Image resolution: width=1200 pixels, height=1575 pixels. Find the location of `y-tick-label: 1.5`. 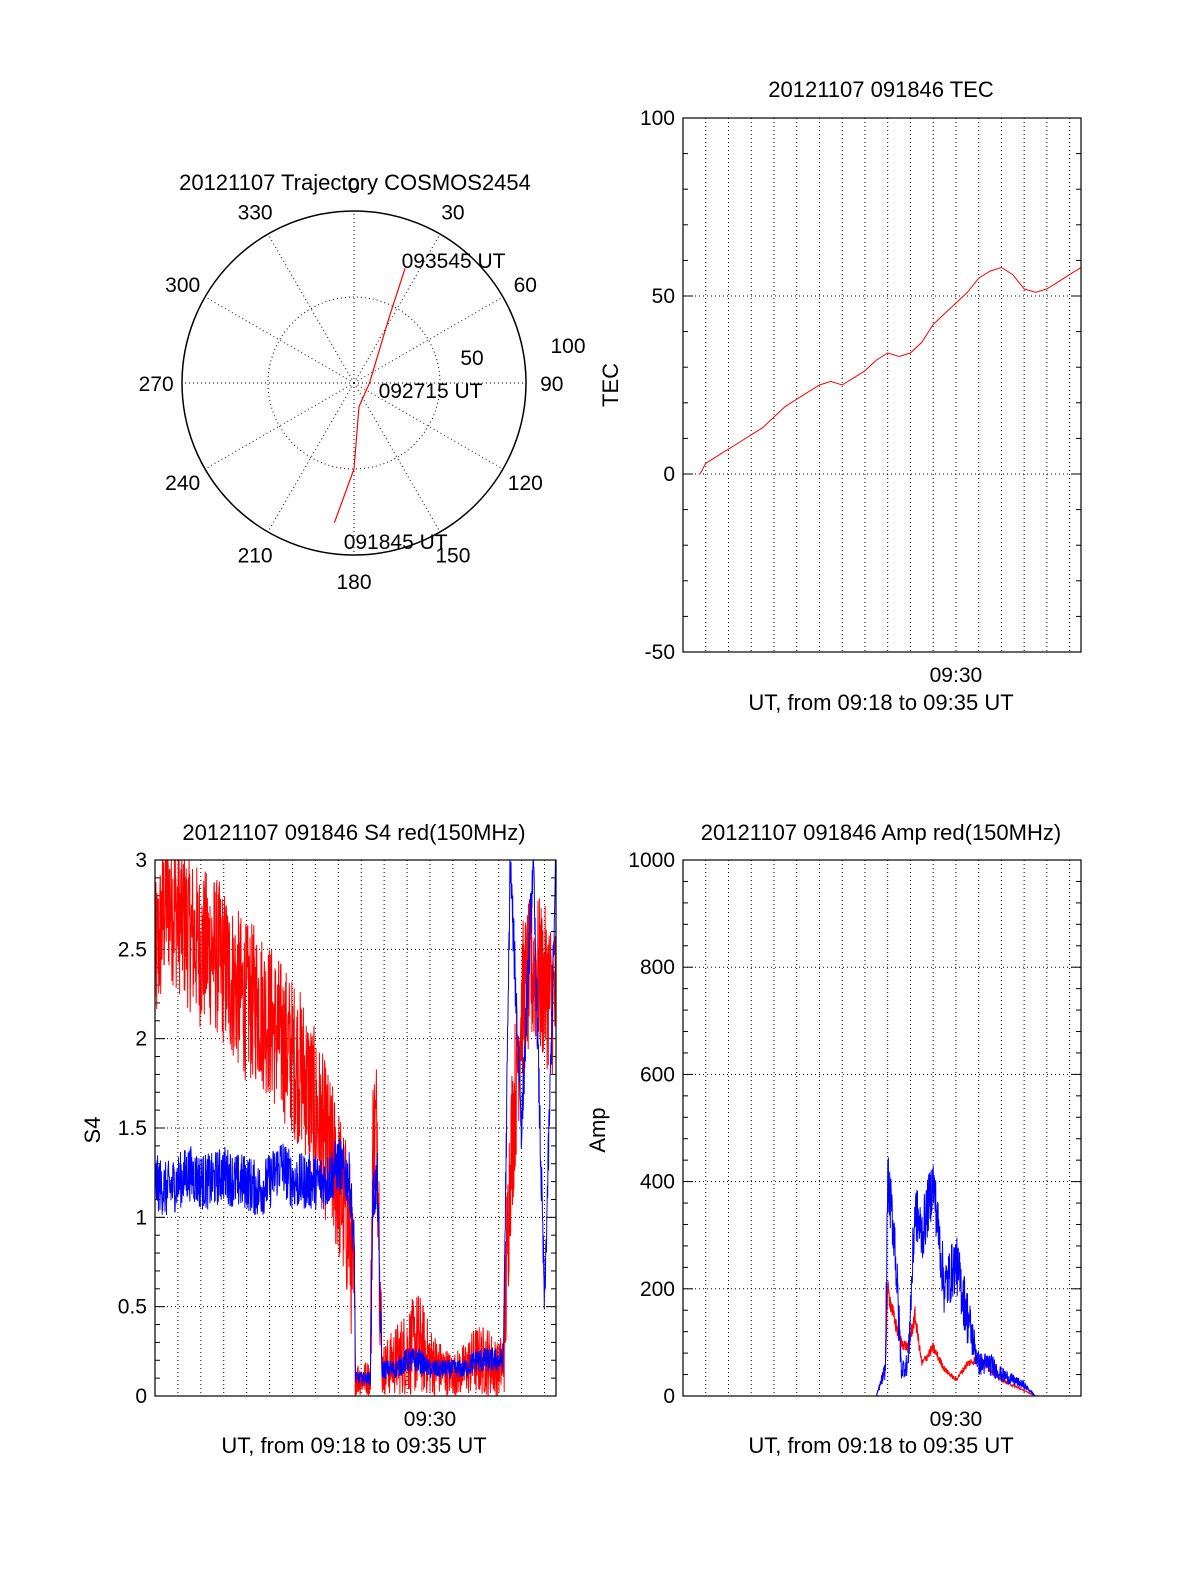

y-tick-label: 1.5 is located at coordinates (132, 1128).